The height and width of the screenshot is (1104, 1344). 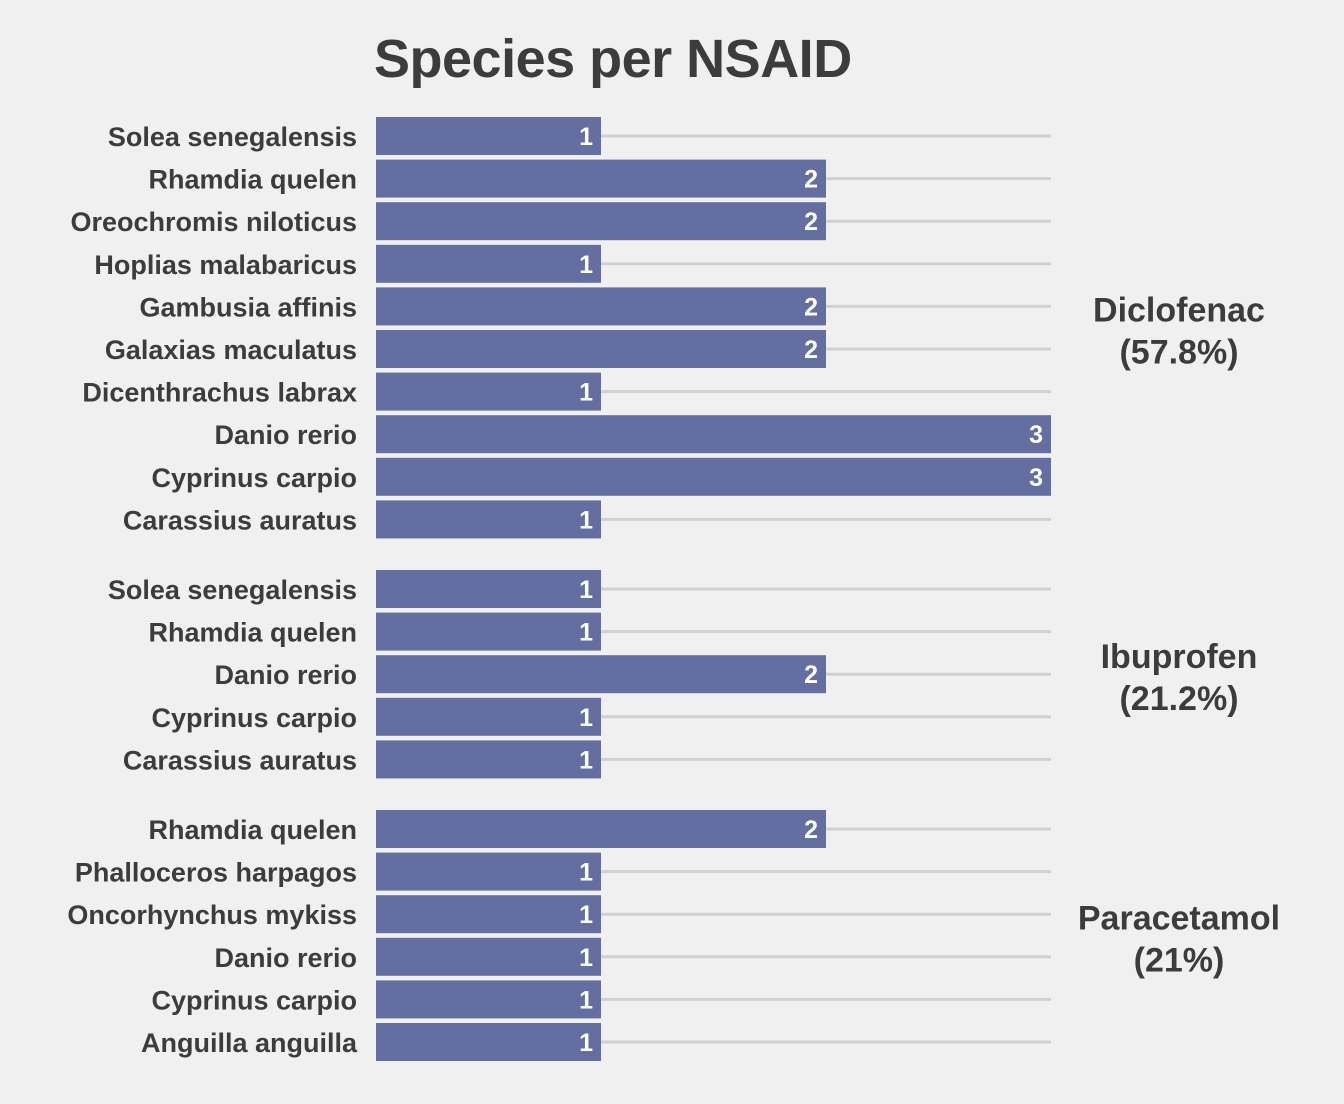 I want to click on category-label: Oreochromis niloticus, so click(x=213, y=222).